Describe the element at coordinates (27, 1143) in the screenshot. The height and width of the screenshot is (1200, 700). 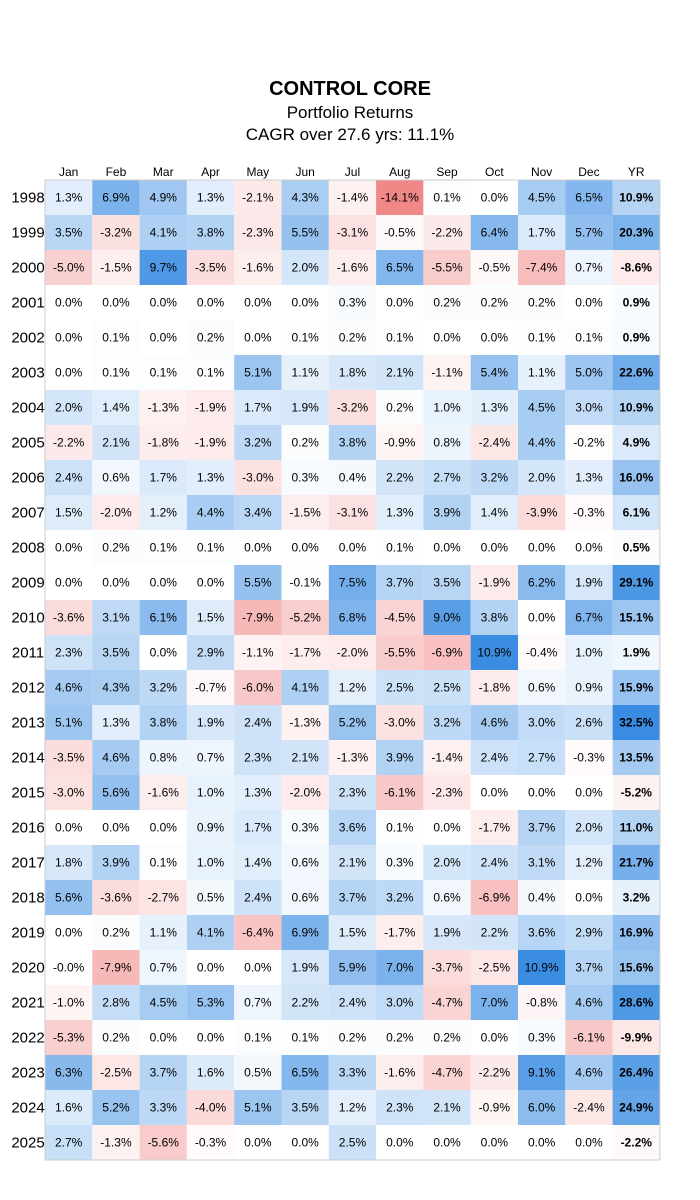
I see `row-year-label: 2025` at that location.